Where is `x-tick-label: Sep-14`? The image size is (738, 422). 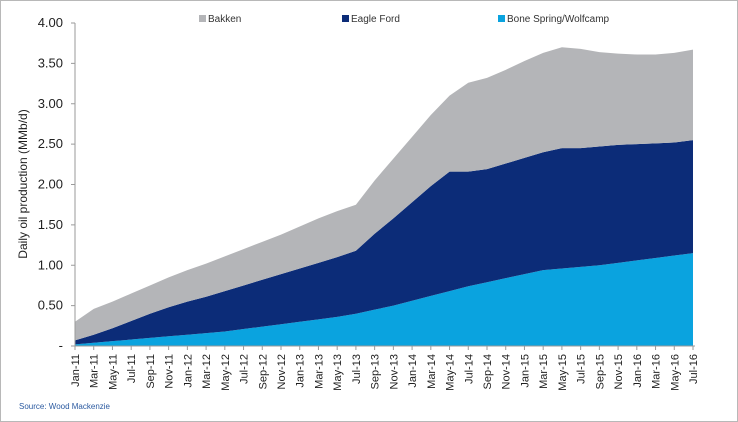 x-tick-label: Sep-14 is located at coordinates (488, 371).